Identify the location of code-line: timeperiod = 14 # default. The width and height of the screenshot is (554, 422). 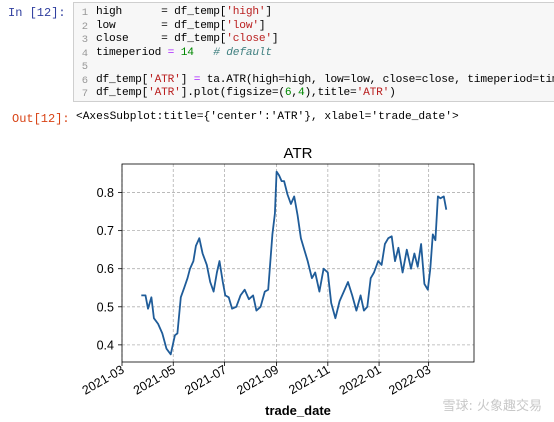
(184, 52).